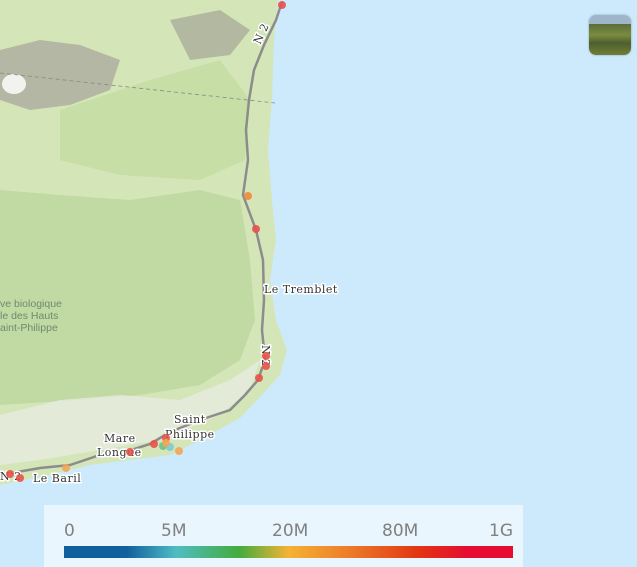 This screenshot has height=567, width=637. Describe the element at coordinates (190, 419) in the screenshot. I see `place-saint: Saint` at that location.